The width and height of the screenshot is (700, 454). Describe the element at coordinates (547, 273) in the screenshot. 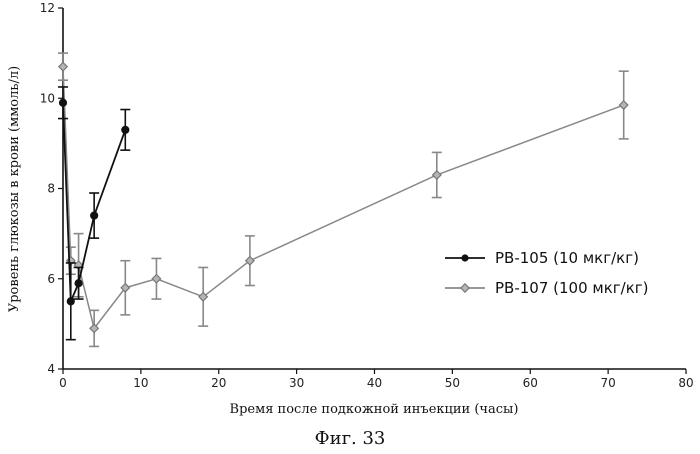

I see `legend: PB-105 (10 мкг/кг) PB-107 (100 мкг/кг)` at that location.